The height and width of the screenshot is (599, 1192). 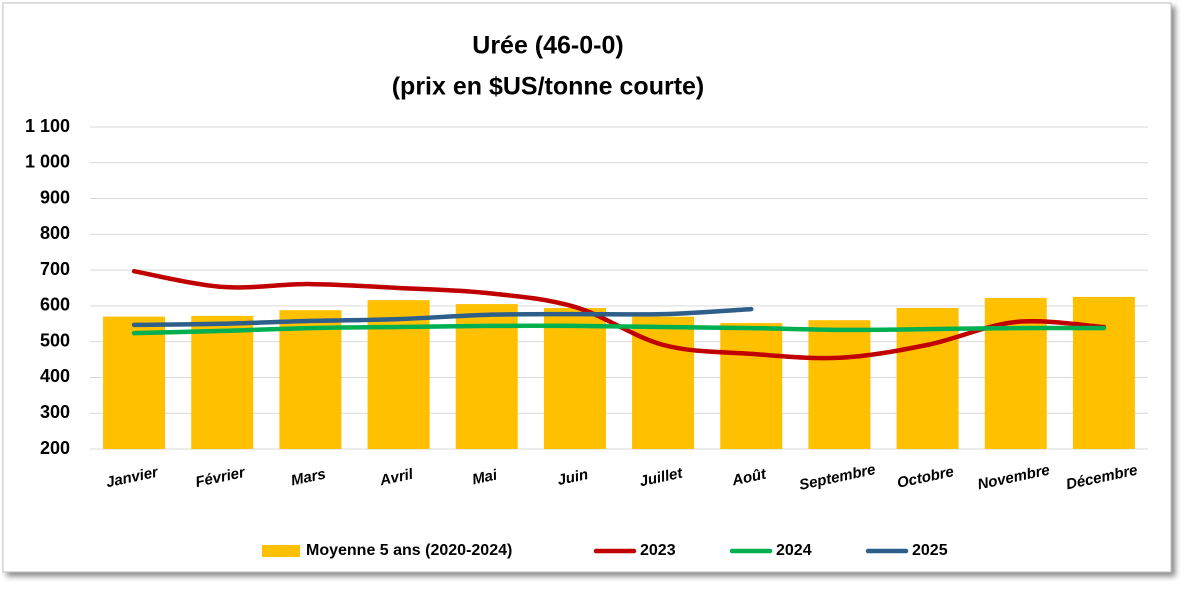 What do you see at coordinates (658, 550) in the screenshot?
I see `legend-label: 2023` at bounding box center [658, 550].